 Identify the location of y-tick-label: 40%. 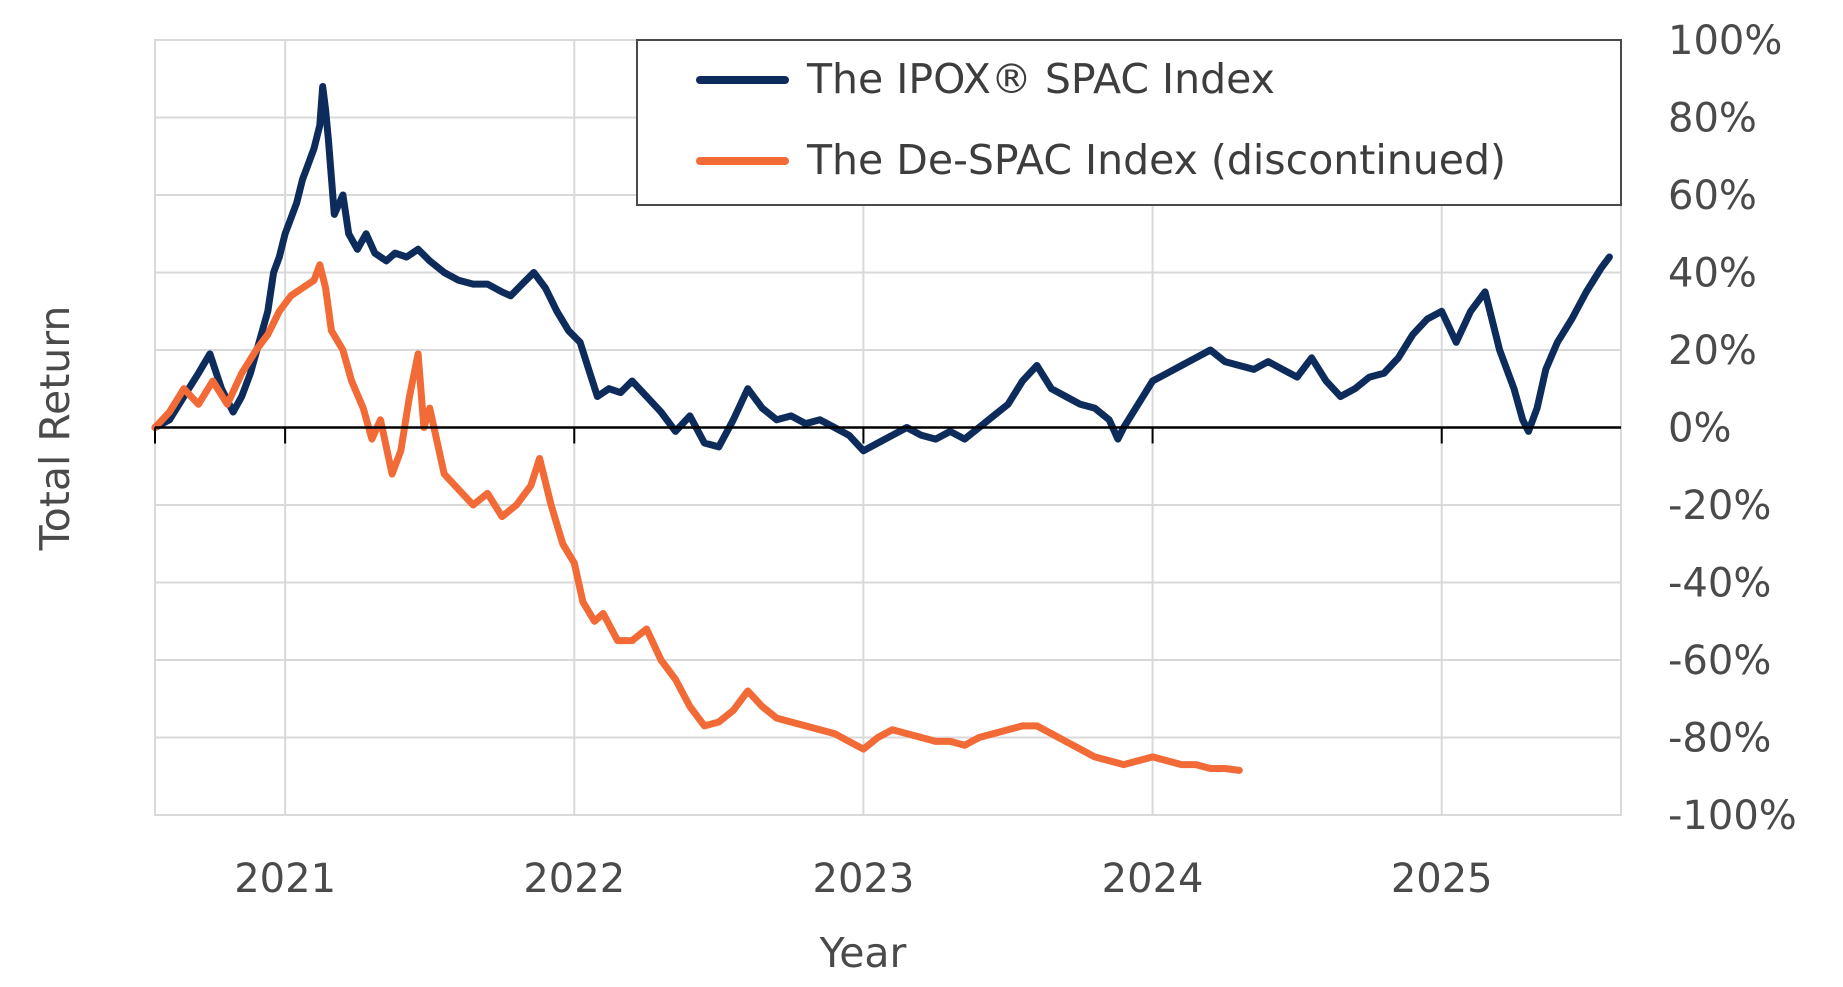
(1712, 274).